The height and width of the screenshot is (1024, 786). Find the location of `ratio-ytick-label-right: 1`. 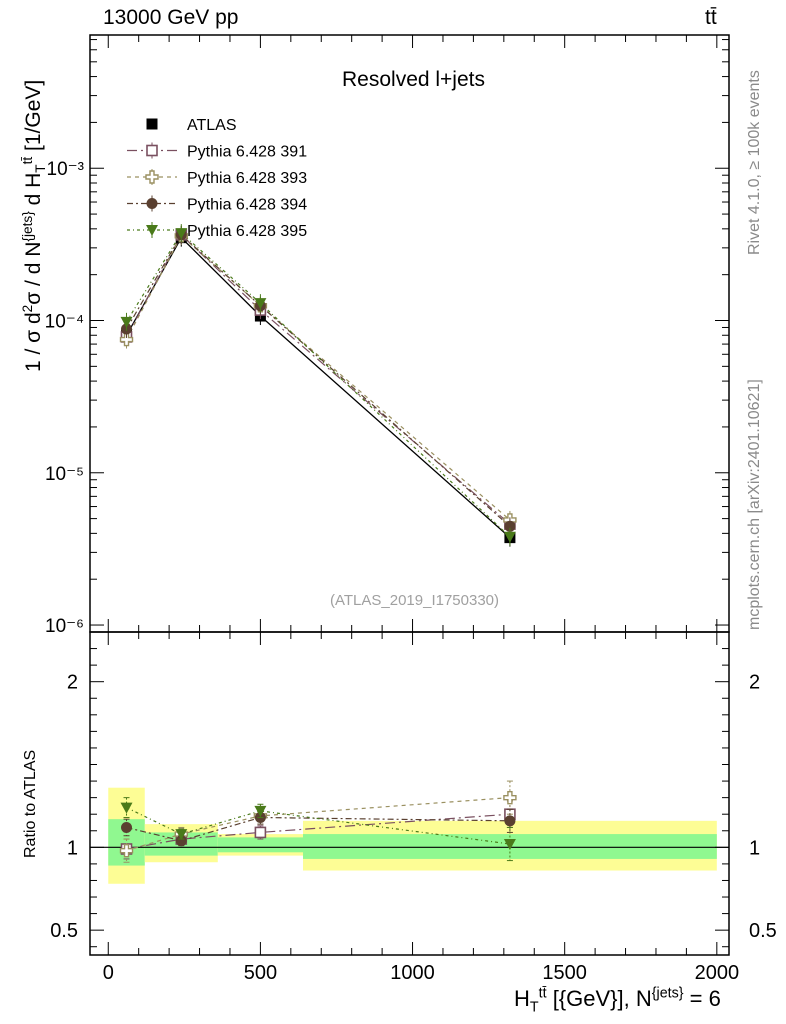

ratio-ytick-label-right: 1 is located at coordinates (754, 848).